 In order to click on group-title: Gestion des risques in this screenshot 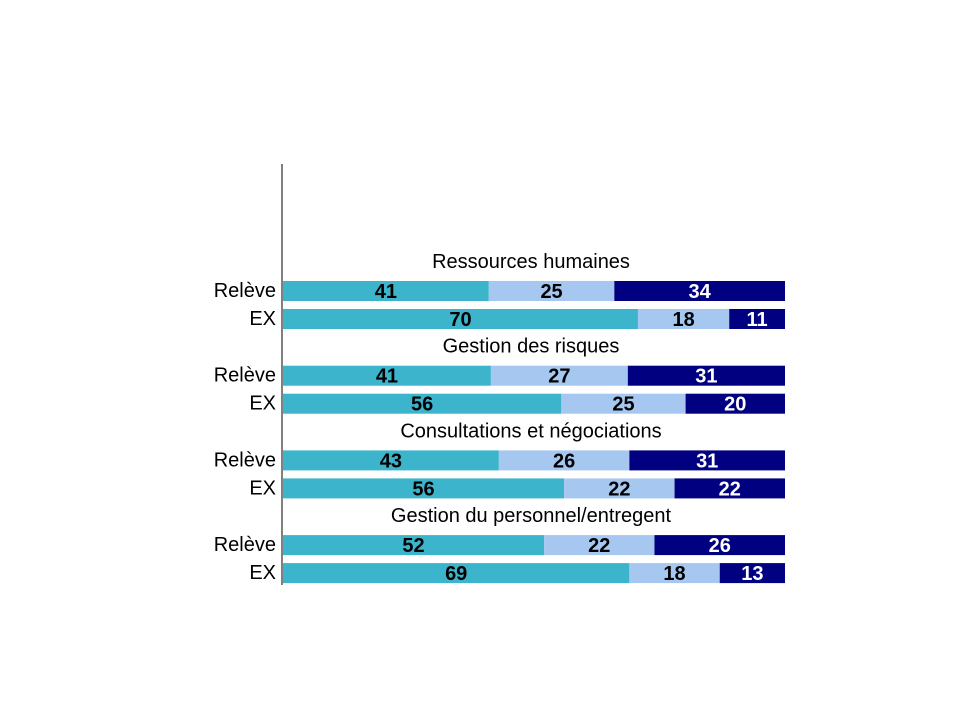, I will do `click(531, 347)`.